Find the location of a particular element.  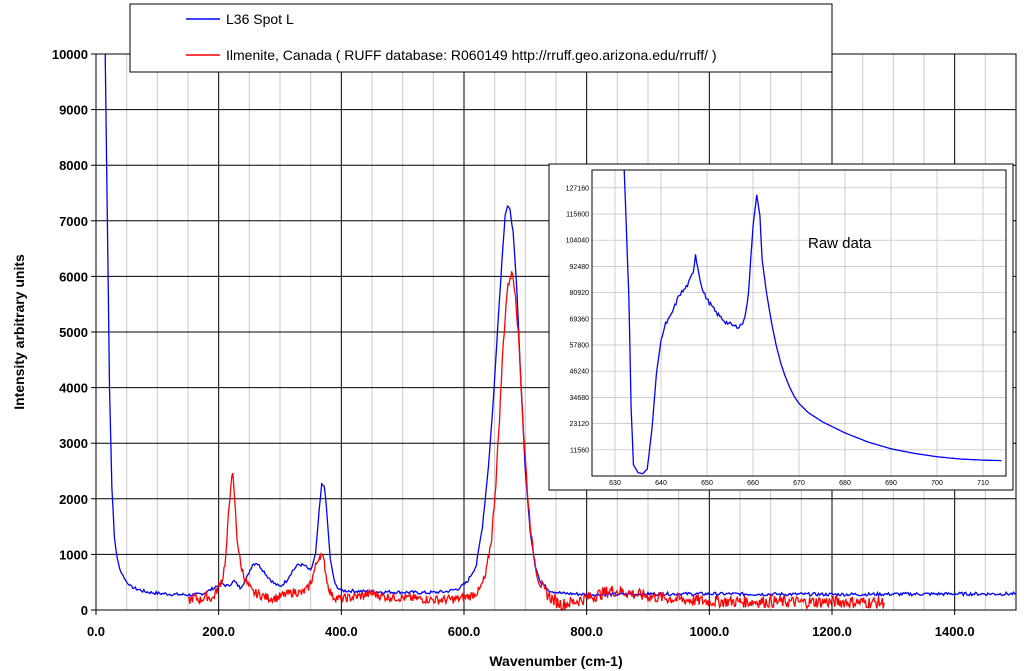

inset-x-tick-label: 710 is located at coordinates (983, 483).